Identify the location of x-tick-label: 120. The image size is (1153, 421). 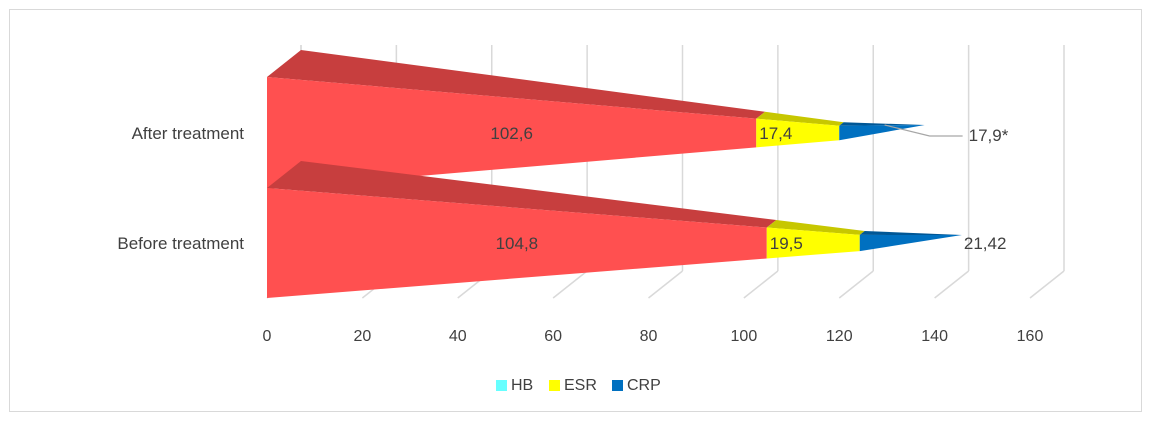
(839, 336).